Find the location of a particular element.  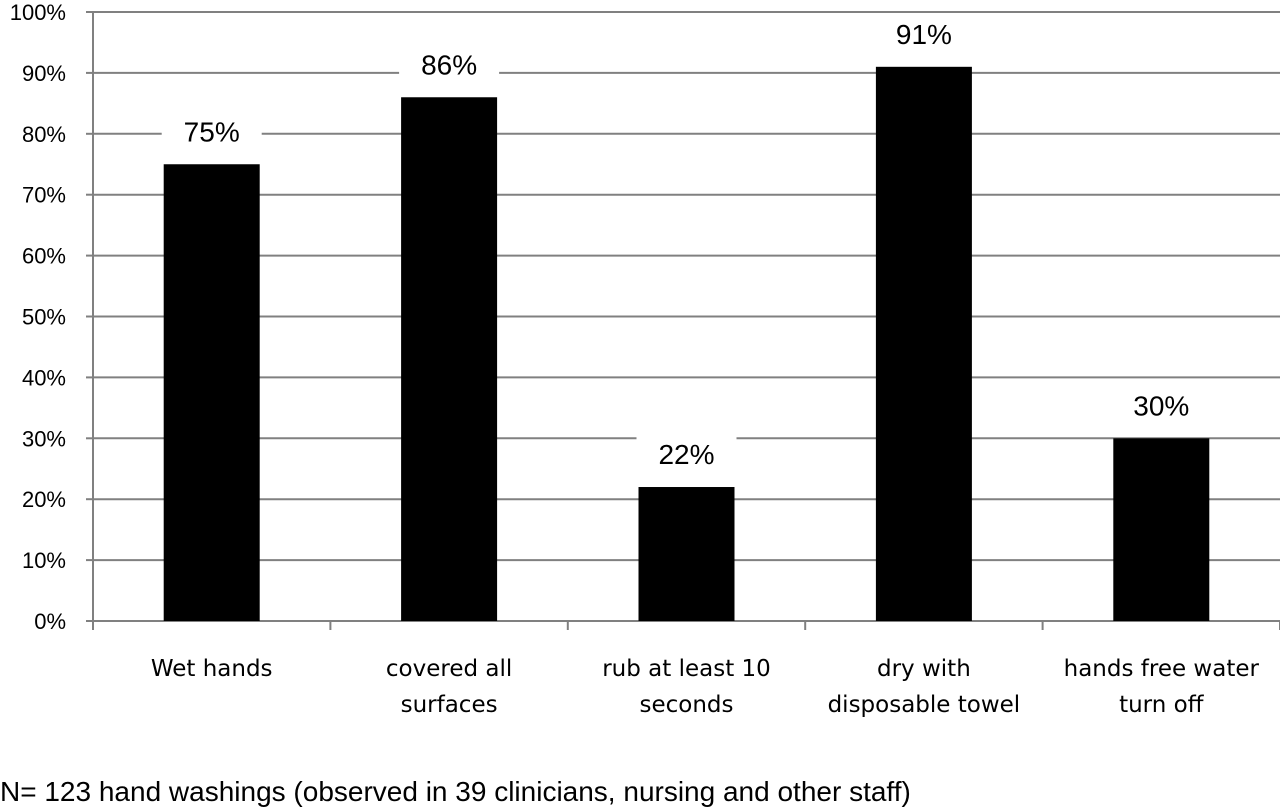

category-label: Wet hands is located at coordinates (212, 669).